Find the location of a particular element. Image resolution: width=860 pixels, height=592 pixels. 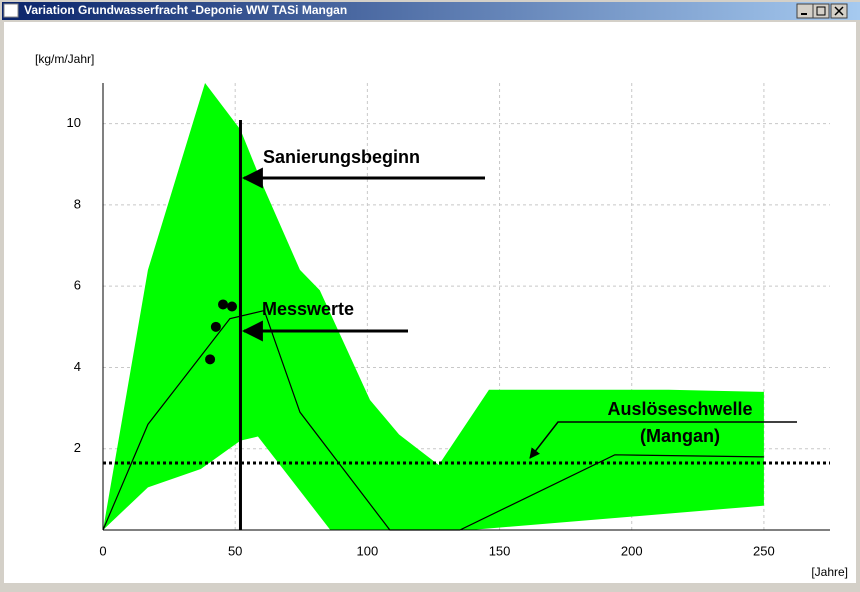

y-tick-label: 4 is located at coordinates (77, 366).